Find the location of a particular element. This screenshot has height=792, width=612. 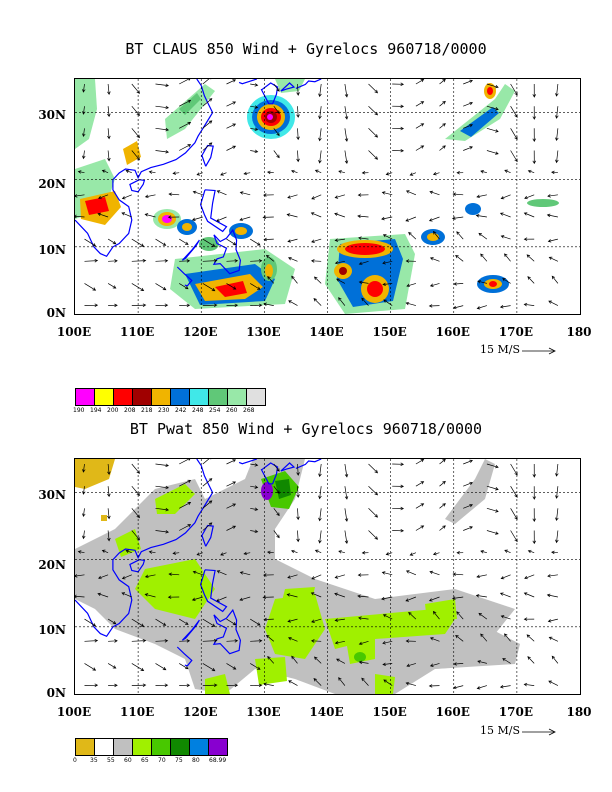

colorbar-label: 242 is located at coordinates (181, 410).